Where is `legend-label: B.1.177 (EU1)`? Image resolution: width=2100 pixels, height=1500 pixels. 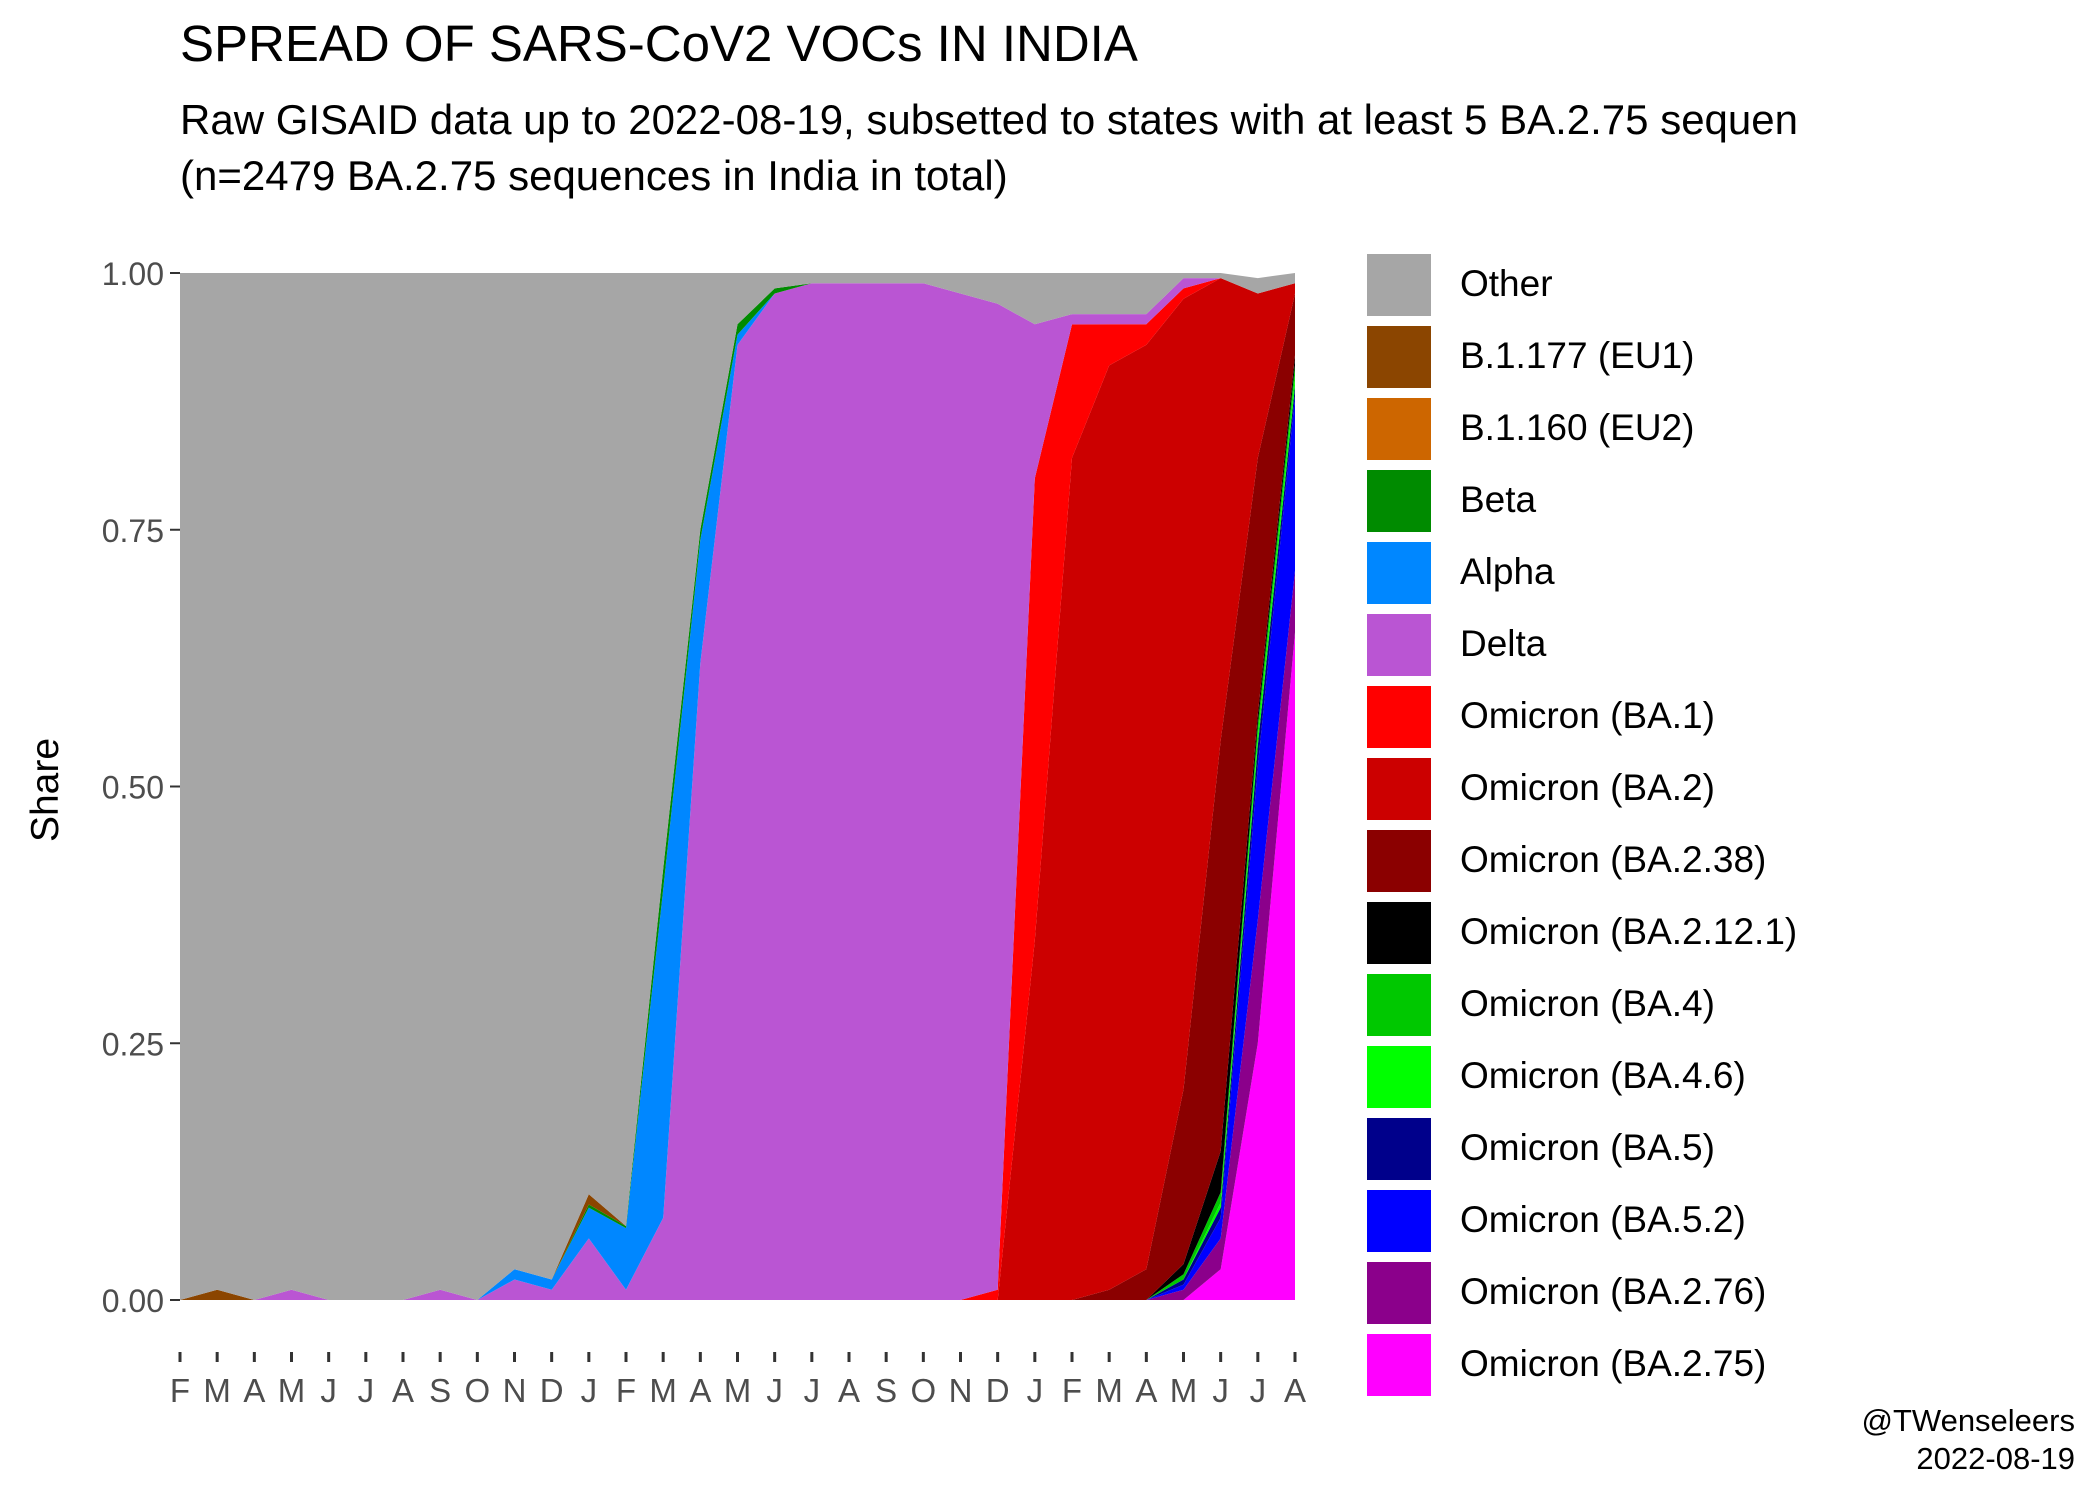
legend-label: B.1.177 (EU1) is located at coordinates (1577, 355).